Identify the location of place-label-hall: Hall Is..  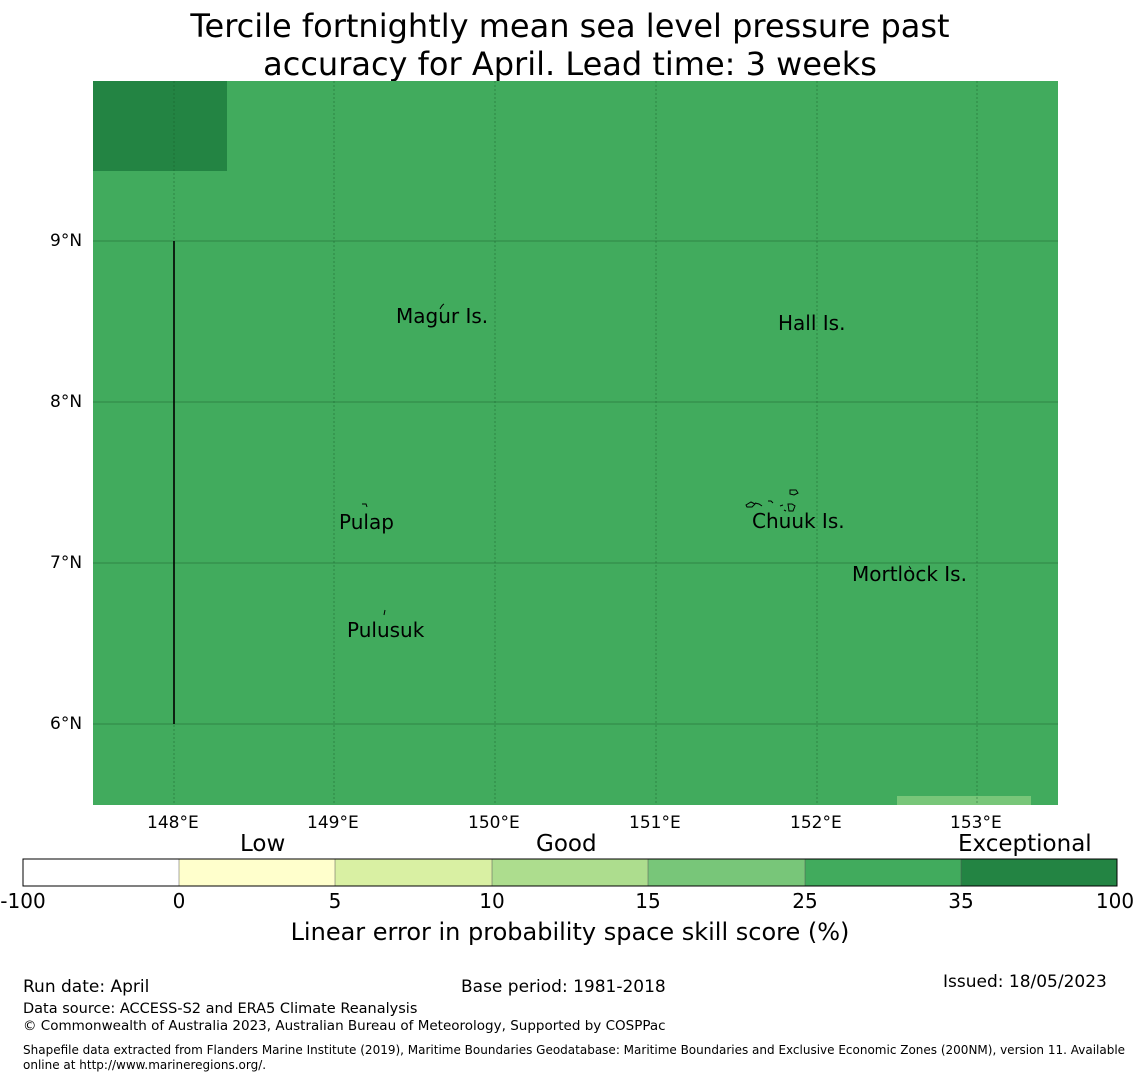
(812, 323).